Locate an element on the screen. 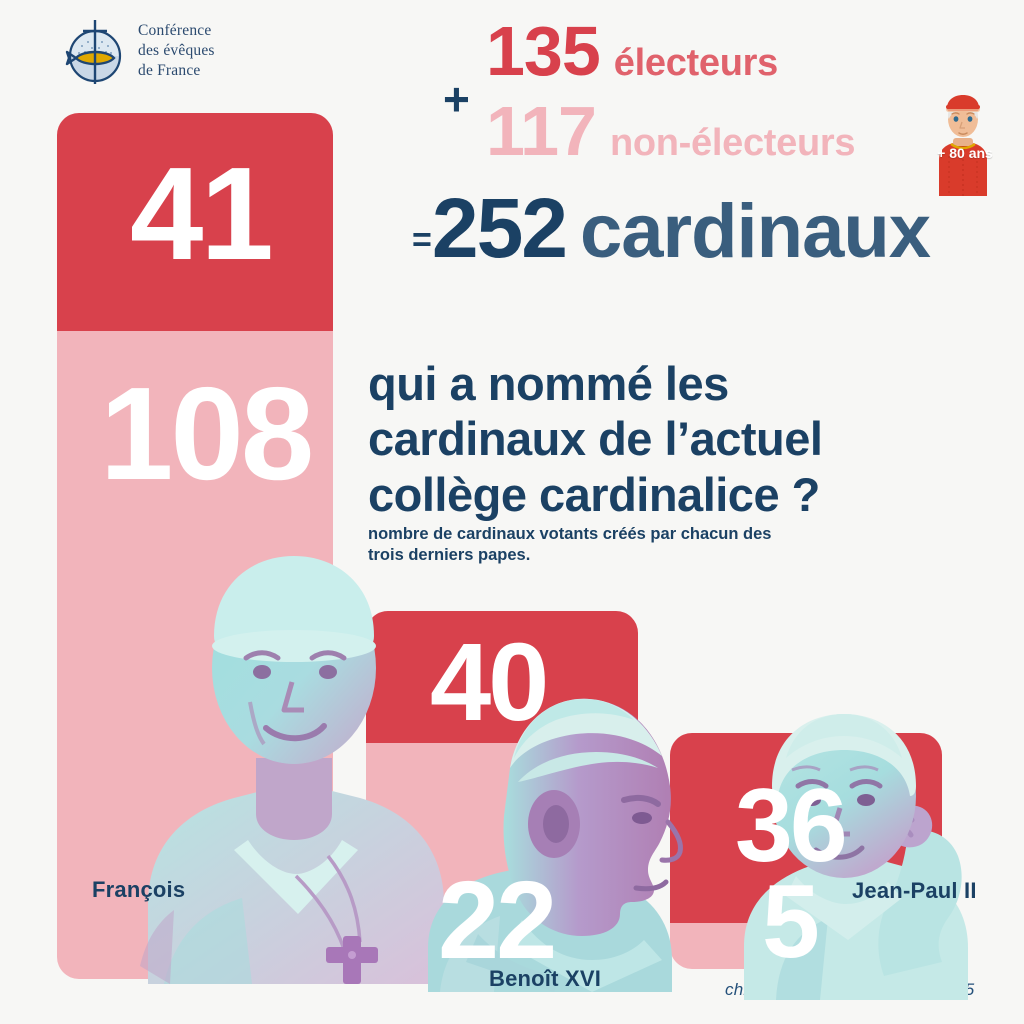 Image resolution: width=1024 pixels, height=1024 pixels. bar-benoit-xvi is located at coordinates (502, 795).